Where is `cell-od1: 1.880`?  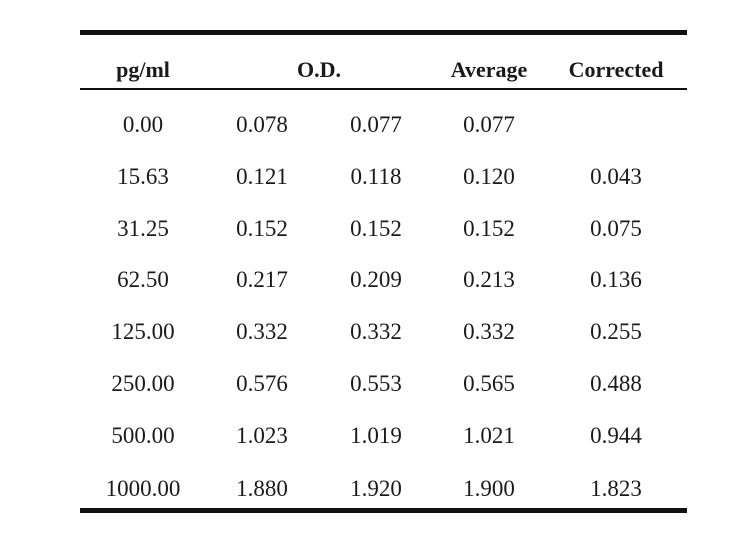
cell-od1: 1.880 is located at coordinates (262, 488).